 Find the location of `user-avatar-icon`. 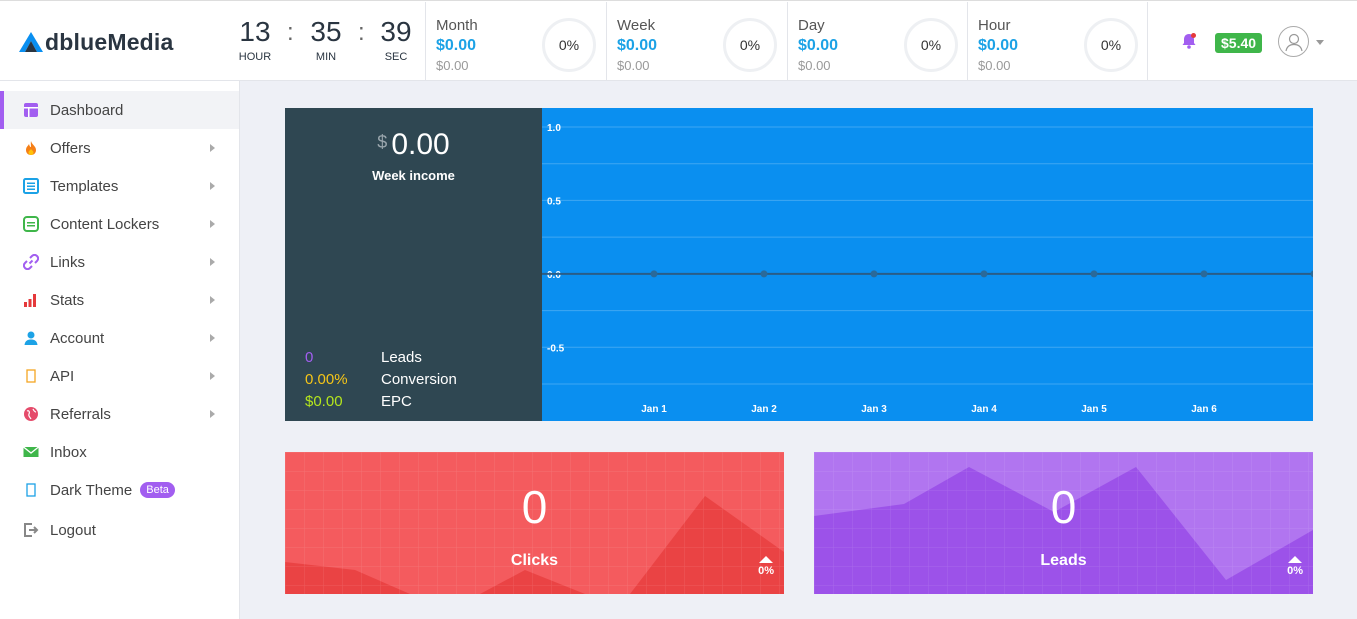

user-avatar-icon is located at coordinates (1293, 41).